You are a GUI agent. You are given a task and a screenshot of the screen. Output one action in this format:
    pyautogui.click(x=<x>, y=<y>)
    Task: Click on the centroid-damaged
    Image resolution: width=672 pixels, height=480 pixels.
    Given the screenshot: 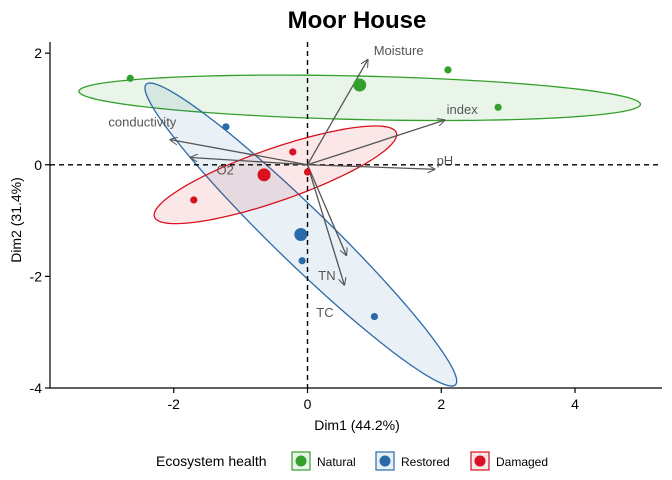 What is the action you would take?
    pyautogui.click(x=264, y=175)
    